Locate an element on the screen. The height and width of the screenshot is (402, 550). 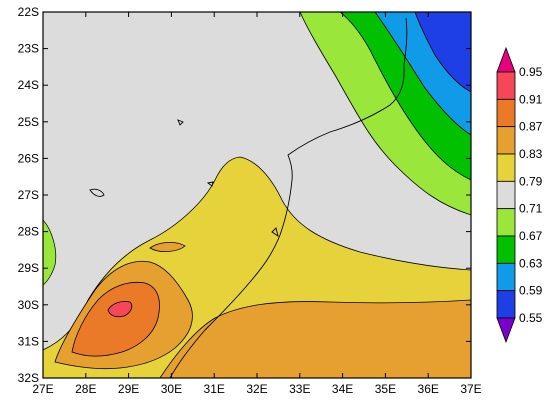
x-tick-label: 29E is located at coordinates (128, 389).